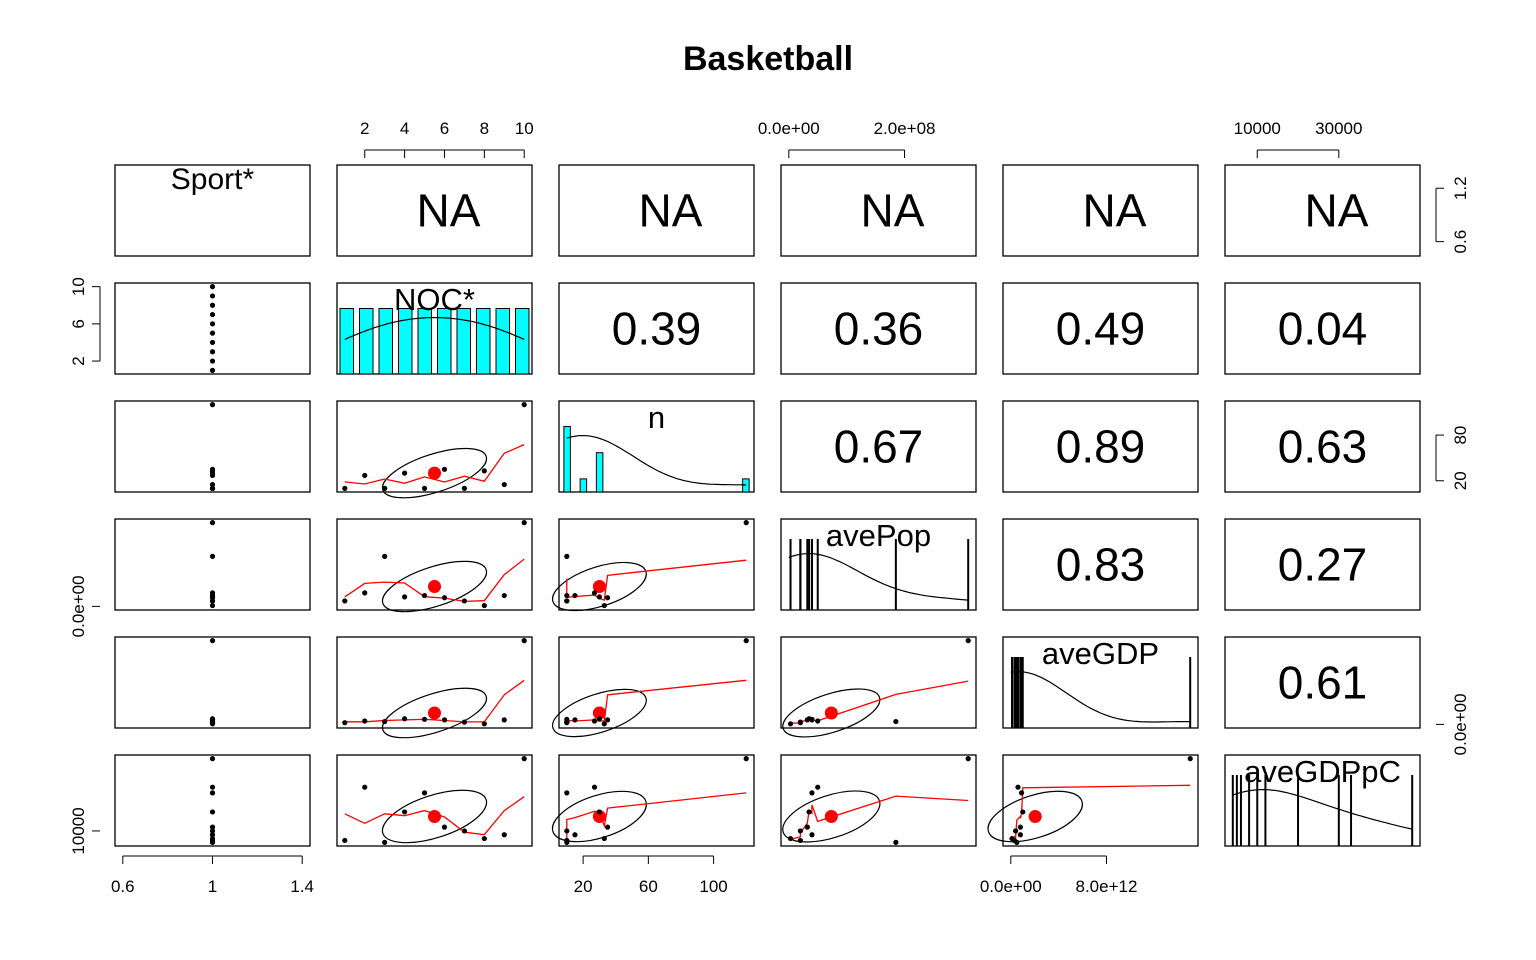  Describe the element at coordinates (1100, 653) in the screenshot. I see `variable-label: aveGDP` at that location.